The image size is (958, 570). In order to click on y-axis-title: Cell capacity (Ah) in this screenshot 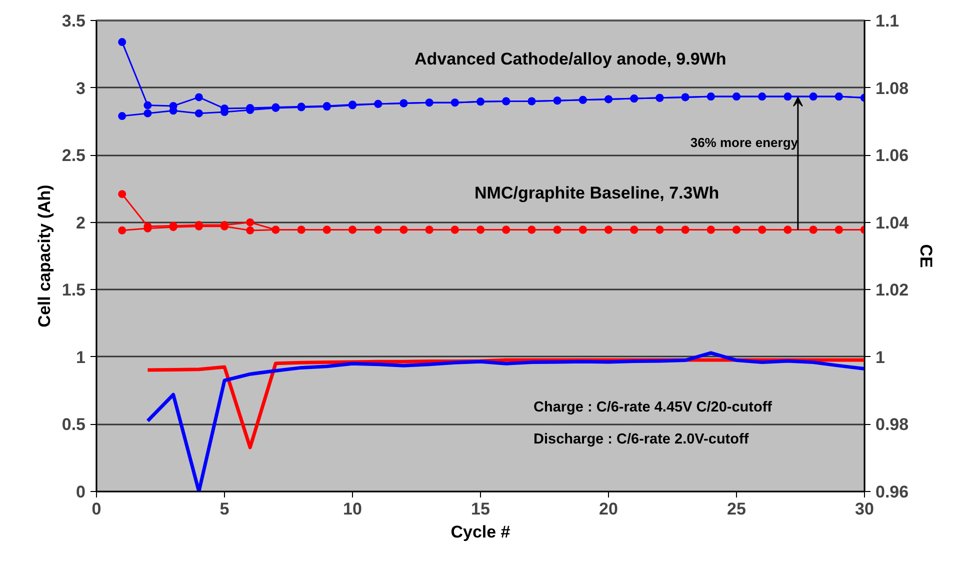, I will do `click(44, 256)`.